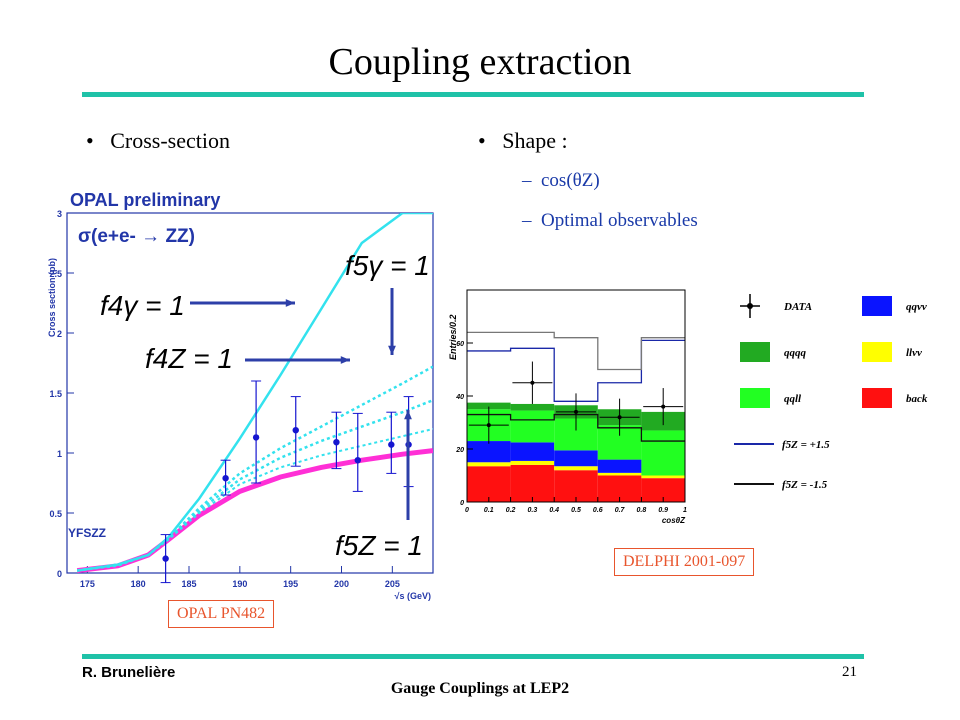  I want to click on annotation-label-1: f4Z = 1, so click(189, 358).